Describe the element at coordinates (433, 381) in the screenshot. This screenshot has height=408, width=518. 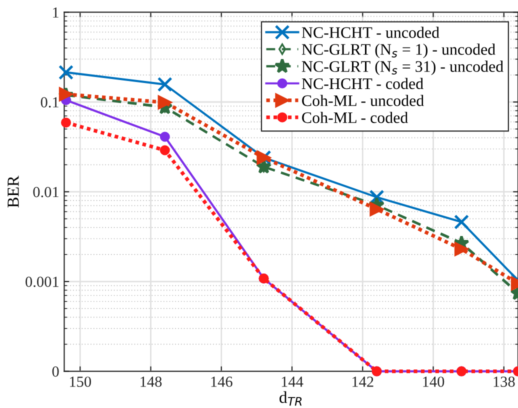
I see `x-tick-label: 140` at that location.